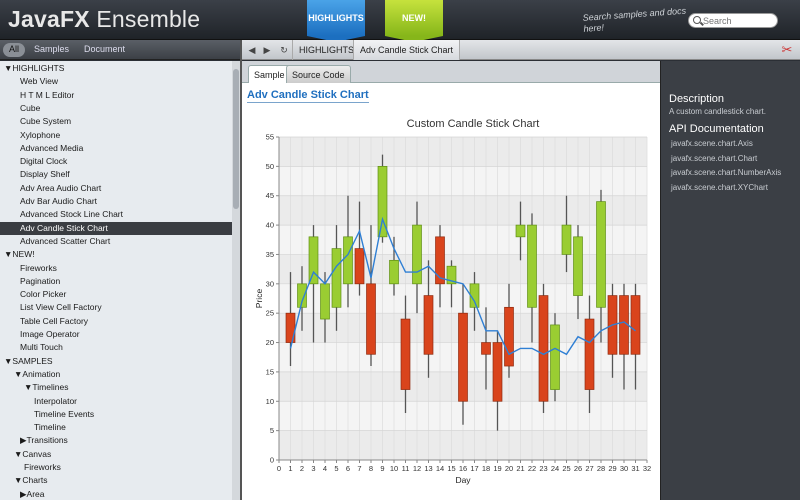  I want to click on y-tick-label: 30, so click(270, 283).